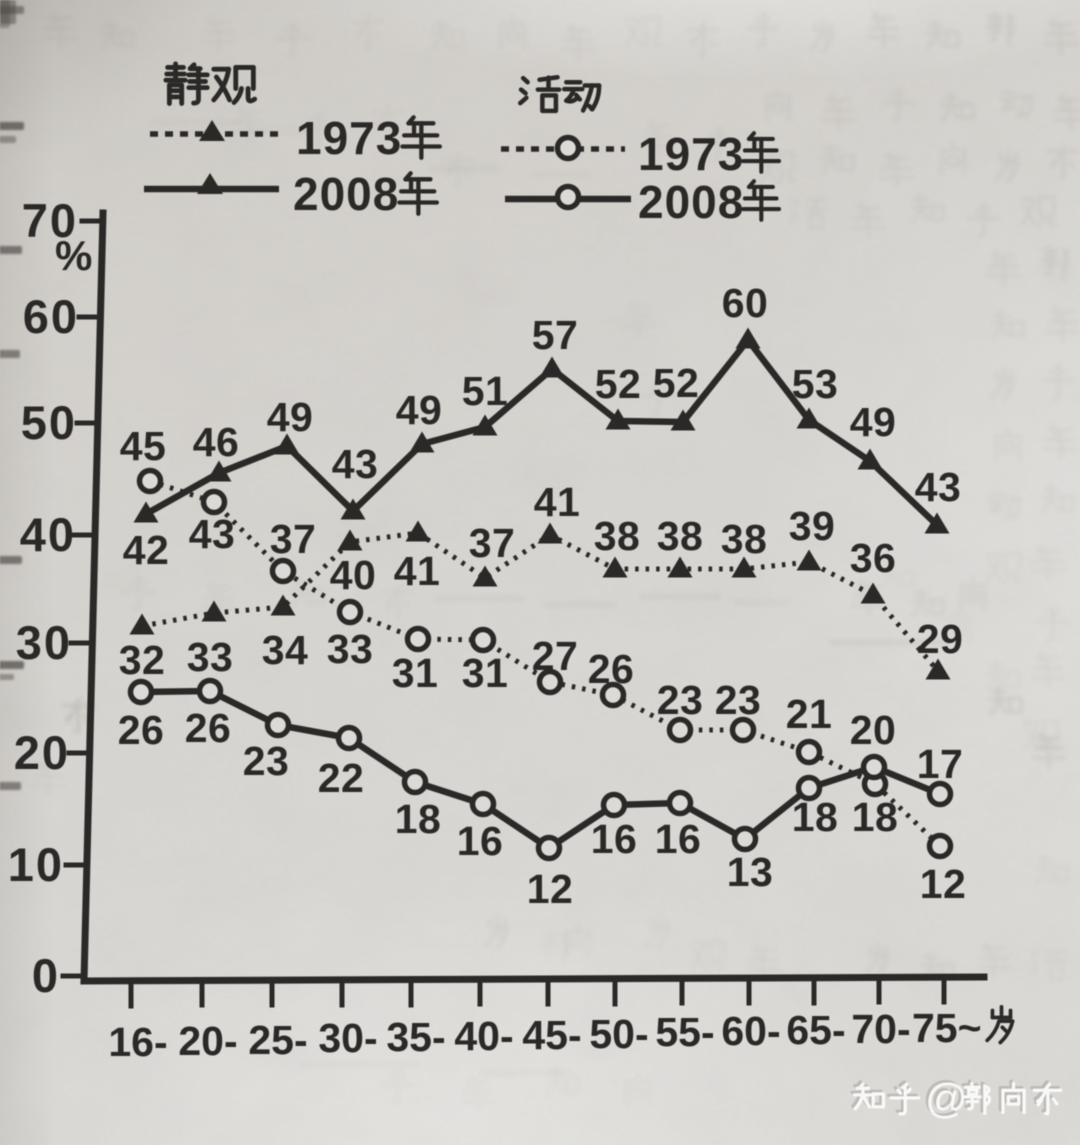 Image resolution: width=1080 pixels, height=1145 pixels. Describe the element at coordinates (143, 446) in the screenshot. I see `svg-text: 45` at that location.